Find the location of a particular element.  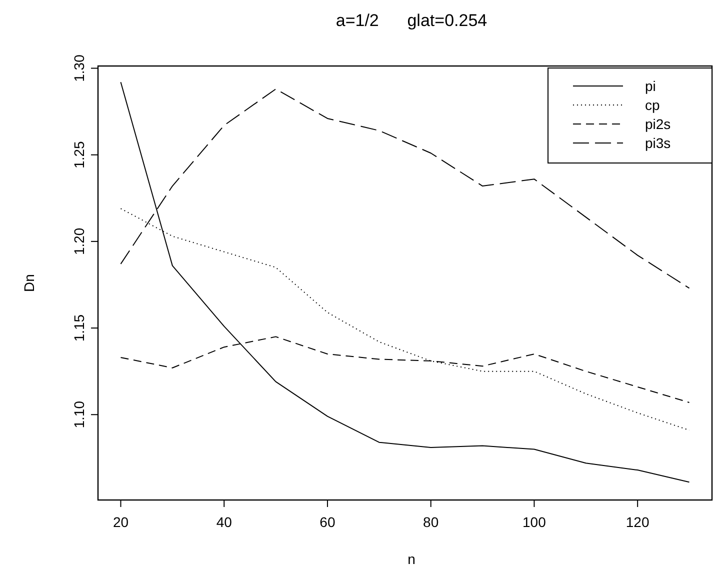

y-tick-label: 1.15 is located at coordinates (79, 328).